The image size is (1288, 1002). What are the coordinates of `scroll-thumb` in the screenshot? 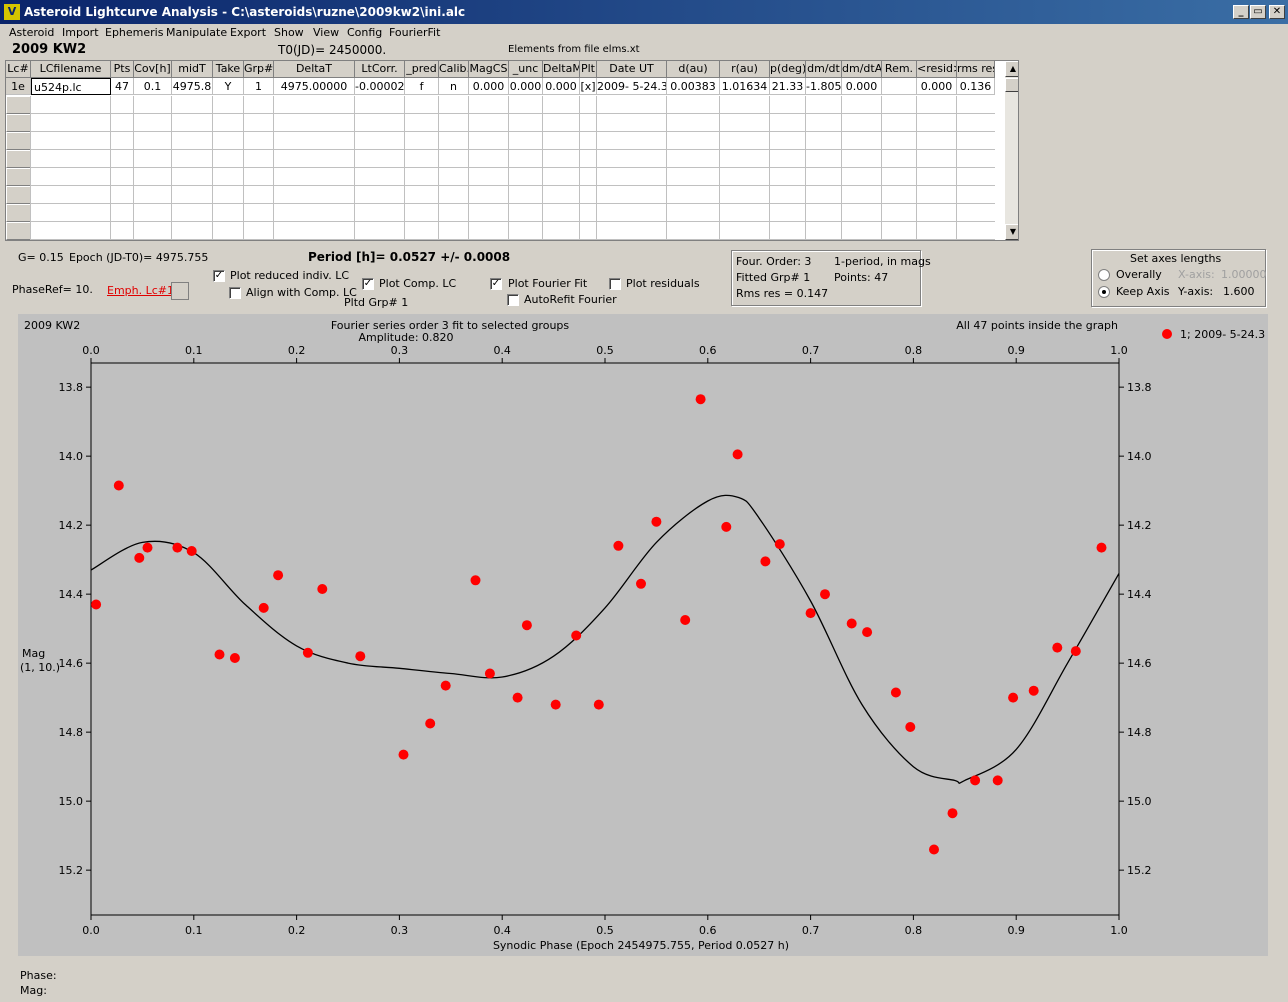 It's located at (1011, 85).